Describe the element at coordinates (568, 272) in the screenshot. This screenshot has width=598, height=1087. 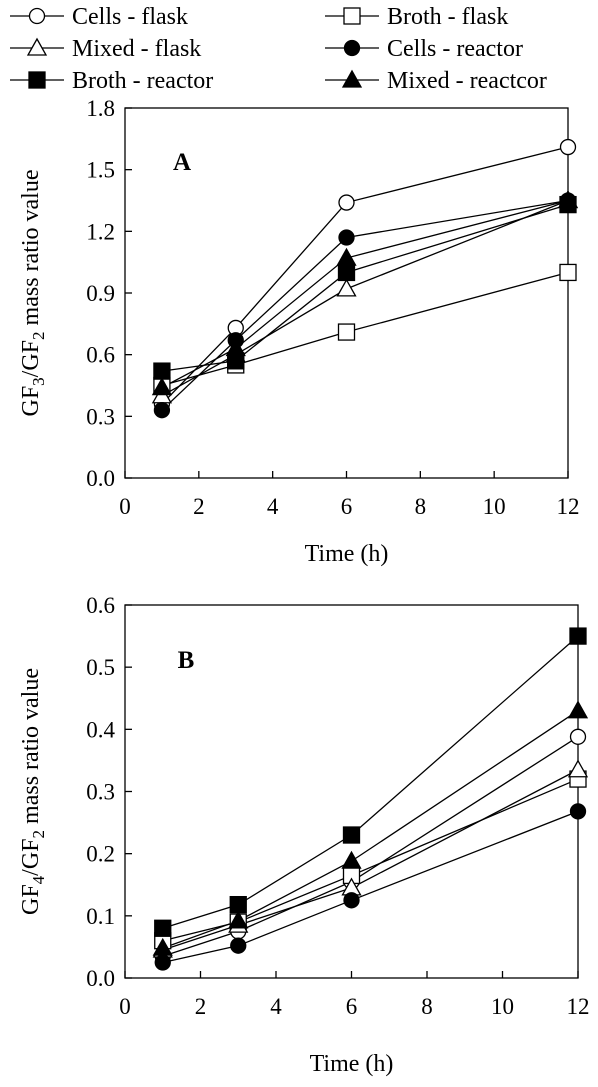
I see `data-point-broth-flask` at that location.